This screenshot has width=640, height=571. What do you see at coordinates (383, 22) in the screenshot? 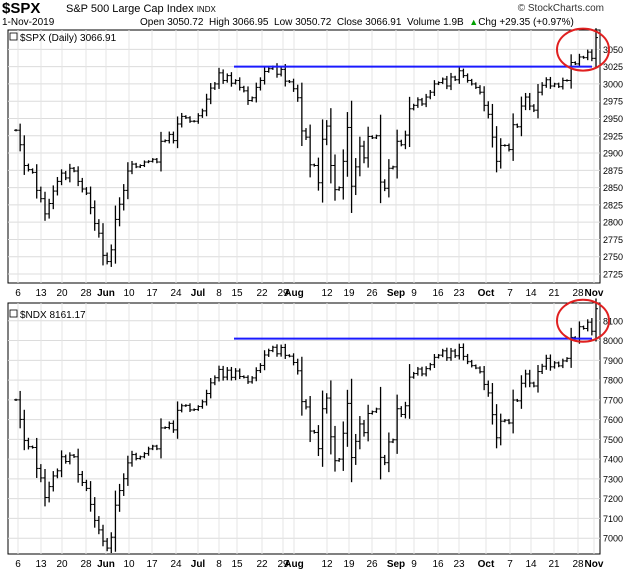
I see `close-value: 3066.91` at bounding box center [383, 22].